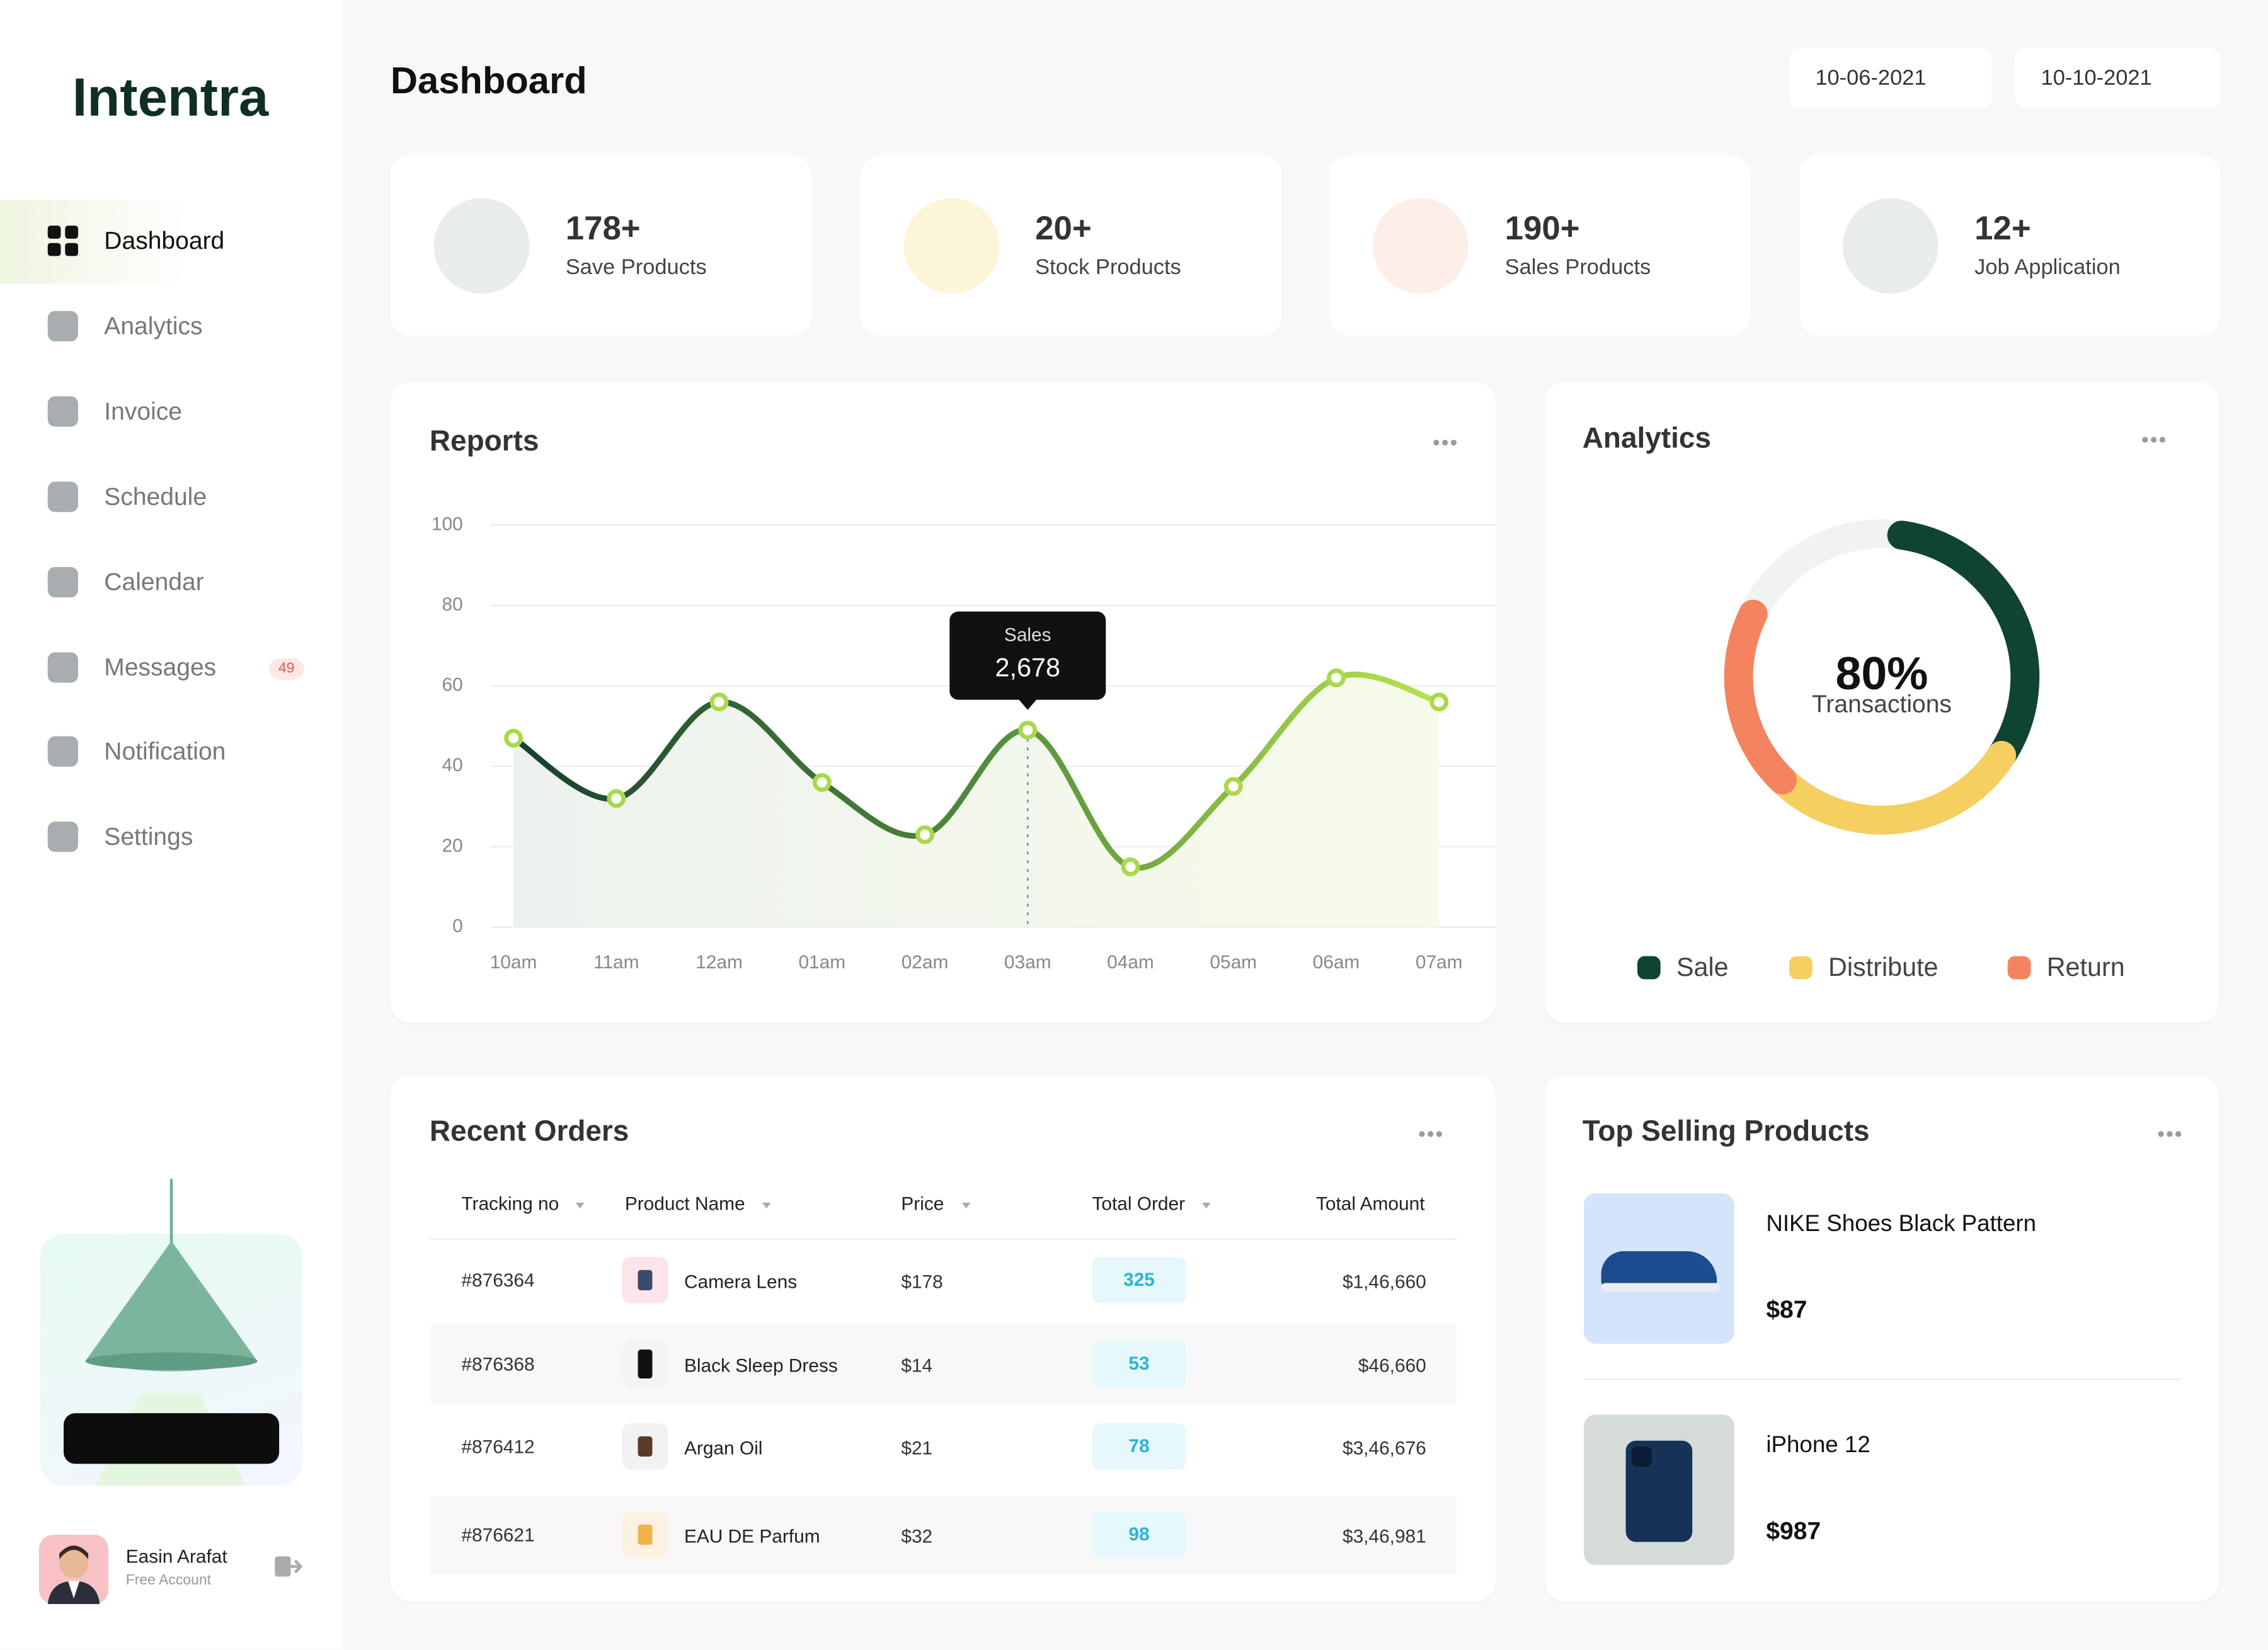 This screenshot has height=1650, width=2268. I want to click on orders-menu, so click(1432, 1134).